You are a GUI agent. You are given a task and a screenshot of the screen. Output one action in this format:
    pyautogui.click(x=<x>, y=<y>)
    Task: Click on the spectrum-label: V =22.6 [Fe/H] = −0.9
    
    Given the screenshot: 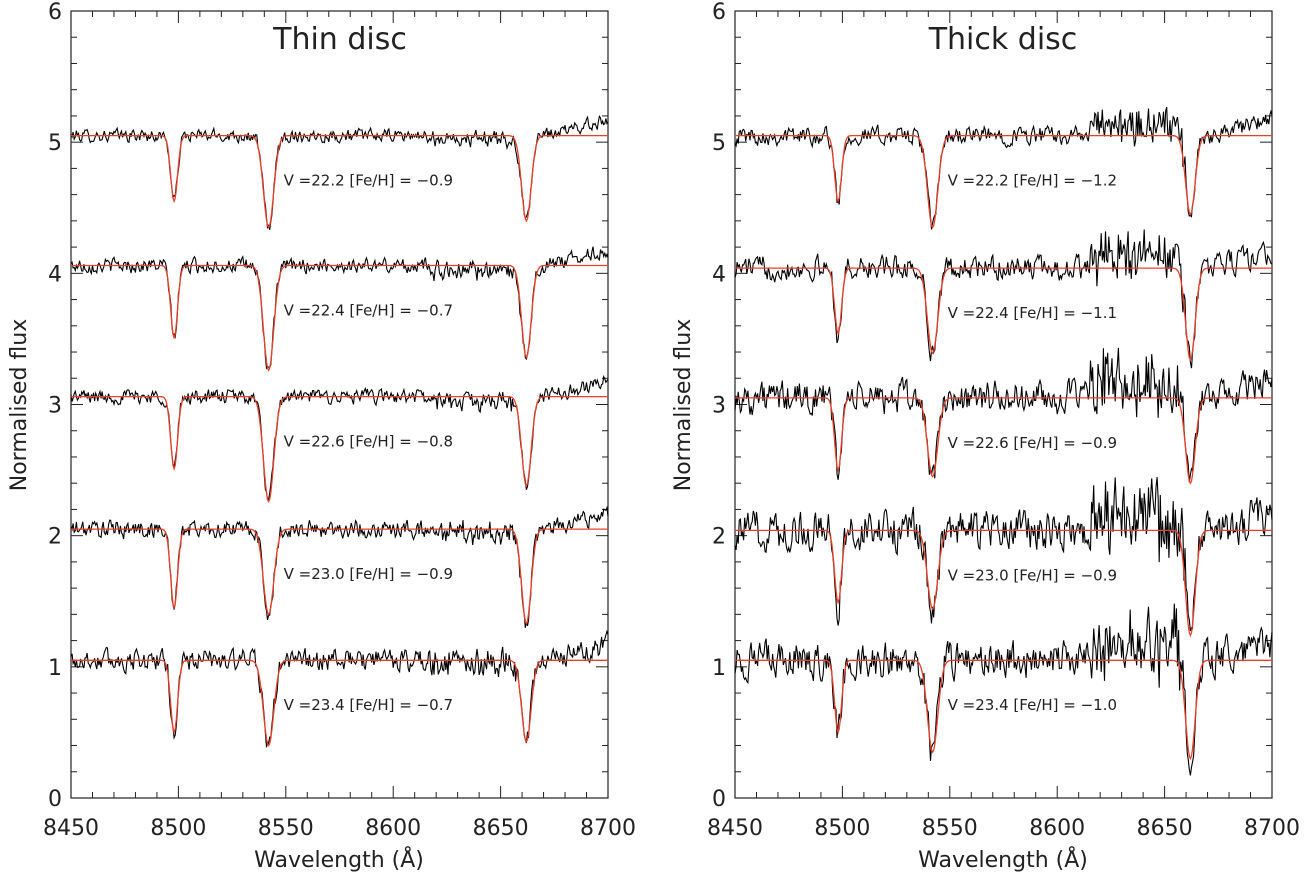 What is the action you would take?
    pyautogui.click(x=1032, y=443)
    